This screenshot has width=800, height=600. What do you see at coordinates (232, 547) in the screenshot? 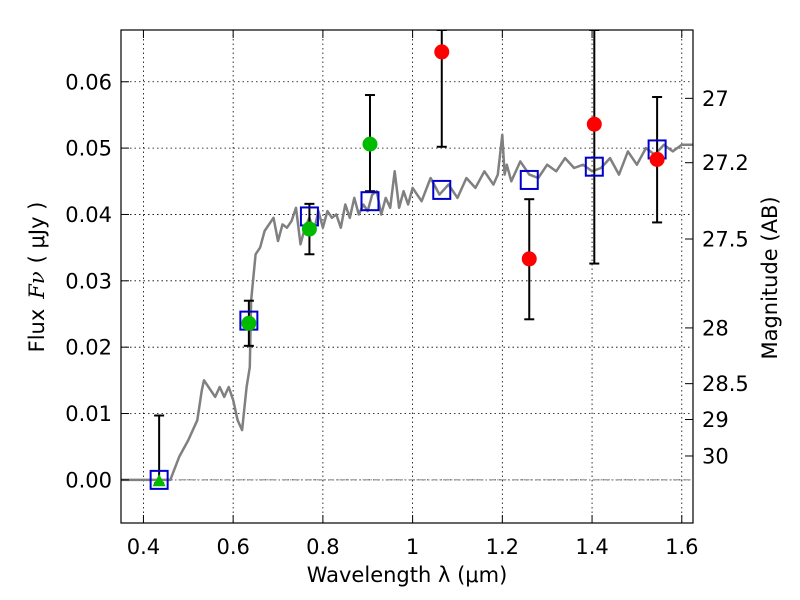
I see `x-tick-label: 0.6` at bounding box center [232, 547].